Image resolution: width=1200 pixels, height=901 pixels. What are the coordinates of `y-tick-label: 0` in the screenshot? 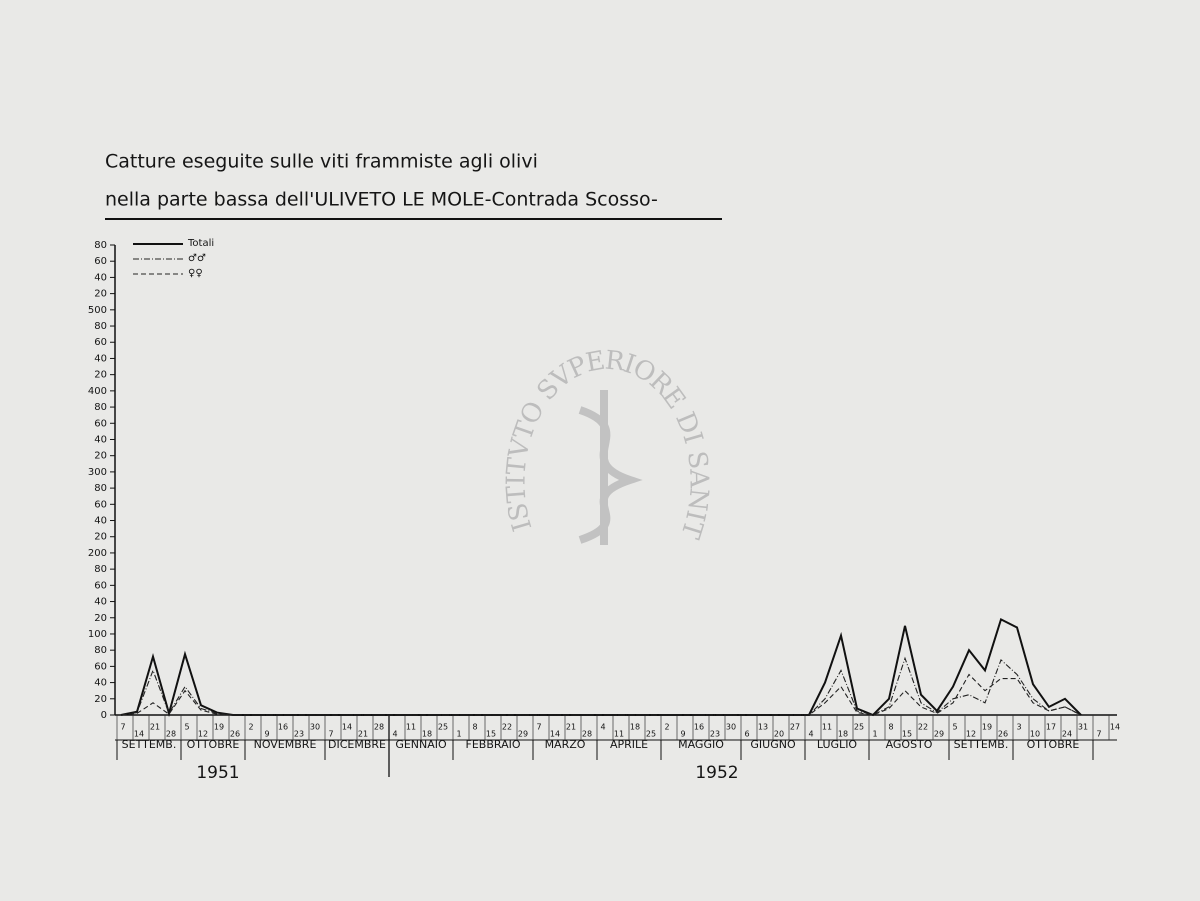 It's located at (104, 715).